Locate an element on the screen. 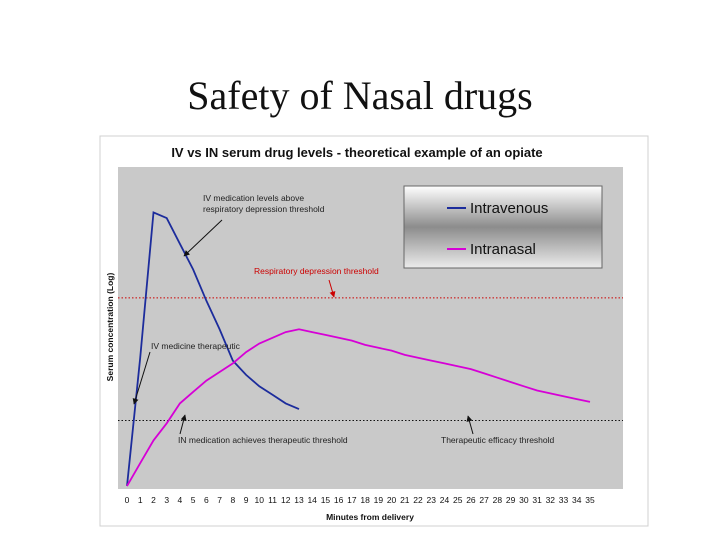 The width and height of the screenshot is (720, 540). y-axis-label: Serum concentration (Log) is located at coordinates (110, 327).